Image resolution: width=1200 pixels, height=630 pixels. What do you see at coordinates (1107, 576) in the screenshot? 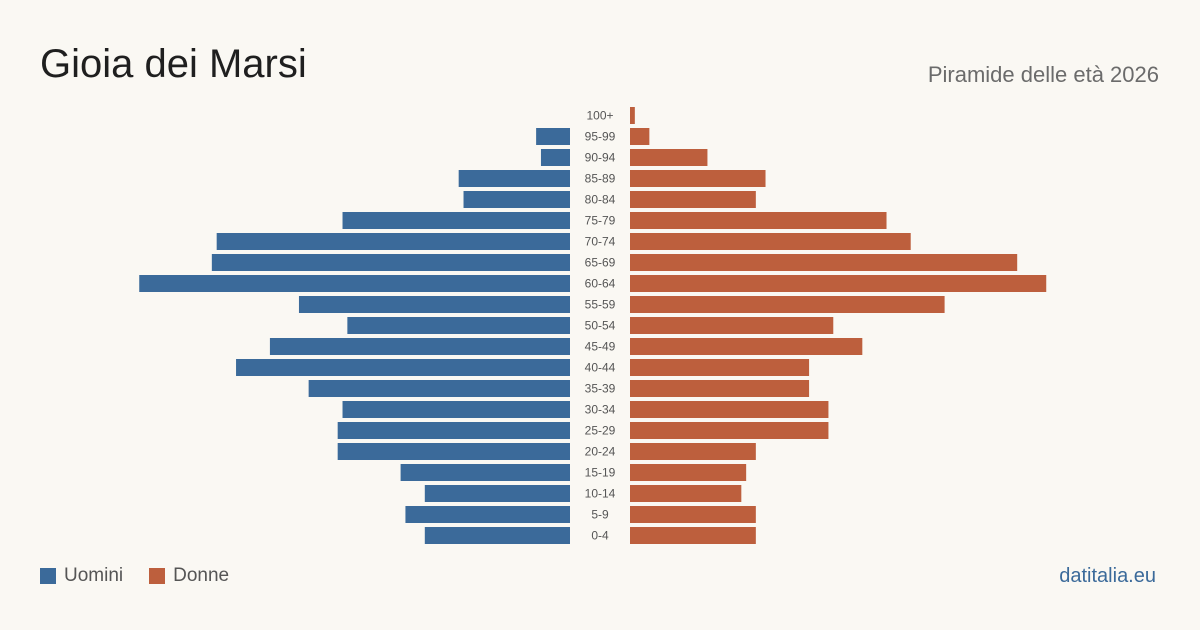
I see `brand-link: datitalia.eu` at bounding box center [1107, 576].